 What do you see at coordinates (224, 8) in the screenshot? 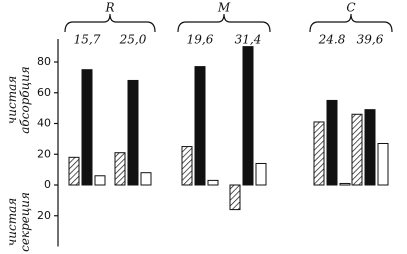
I see `group-label: M` at bounding box center [224, 8].